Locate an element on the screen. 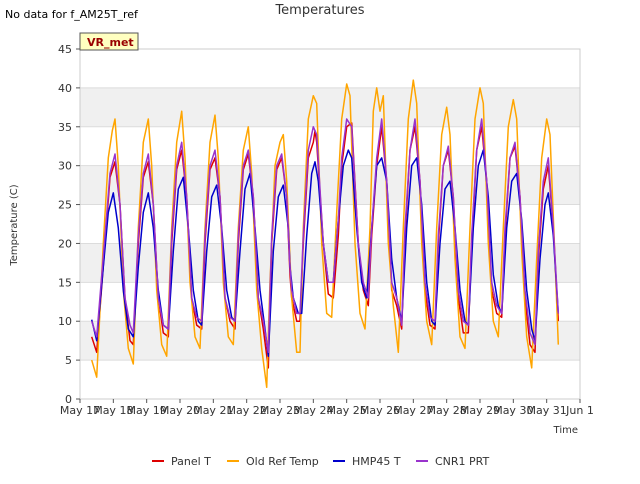  x-tick-label: May 20 is located at coordinates (180, 410).